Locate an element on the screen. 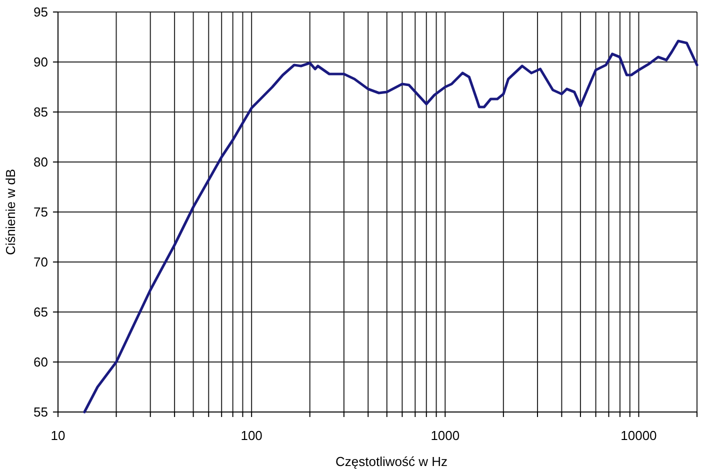 The height and width of the screenshot is (474, 705). y-tick-label: 85 is located at coordinates (41, 112).